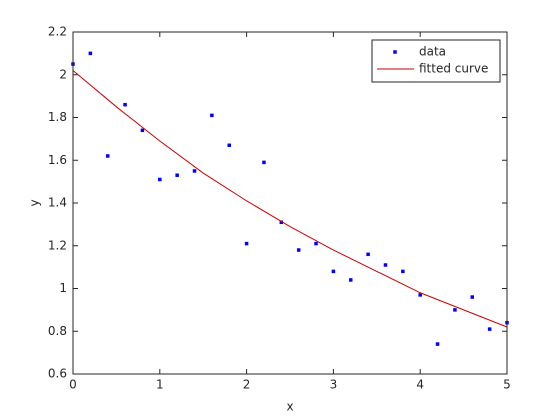 The width and height of the screenshot is (560, 420). What do you see at coordinates (453, 69) in the screenshot?
I see `legend-label: fitted curve` at bounding box center [453, 69].